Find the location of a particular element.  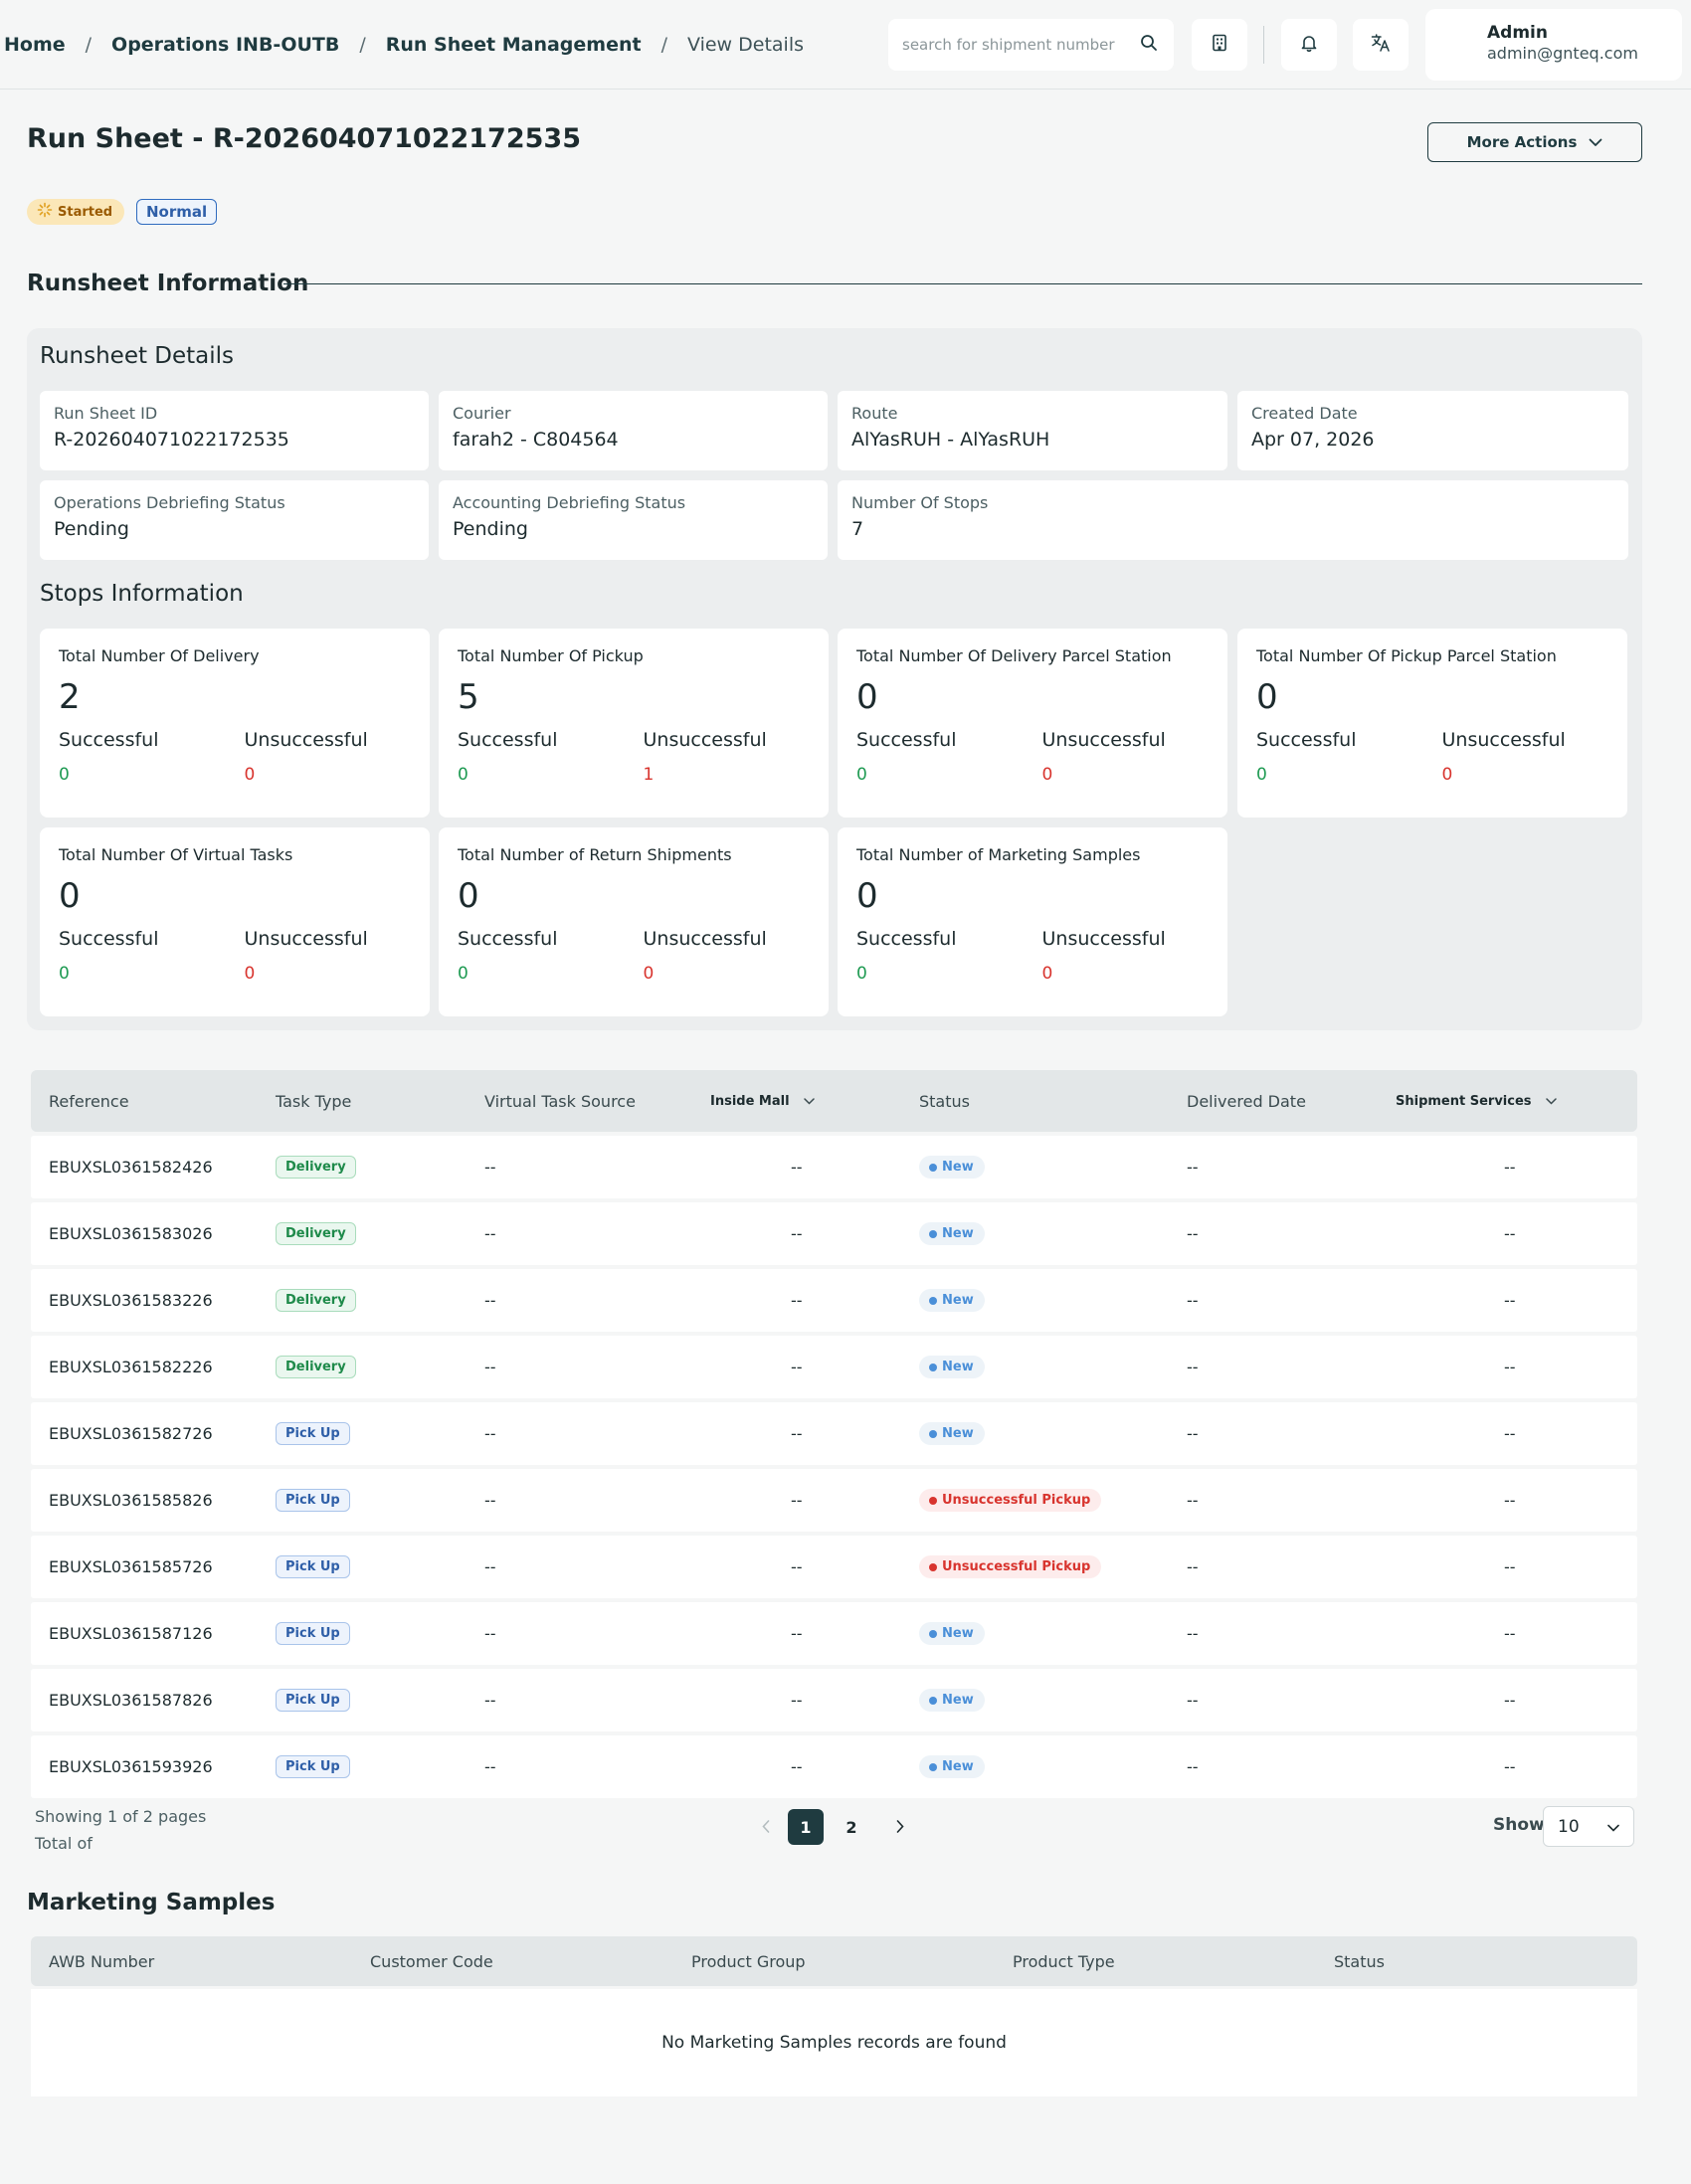

search-input is located at coordinates (1021, 45).